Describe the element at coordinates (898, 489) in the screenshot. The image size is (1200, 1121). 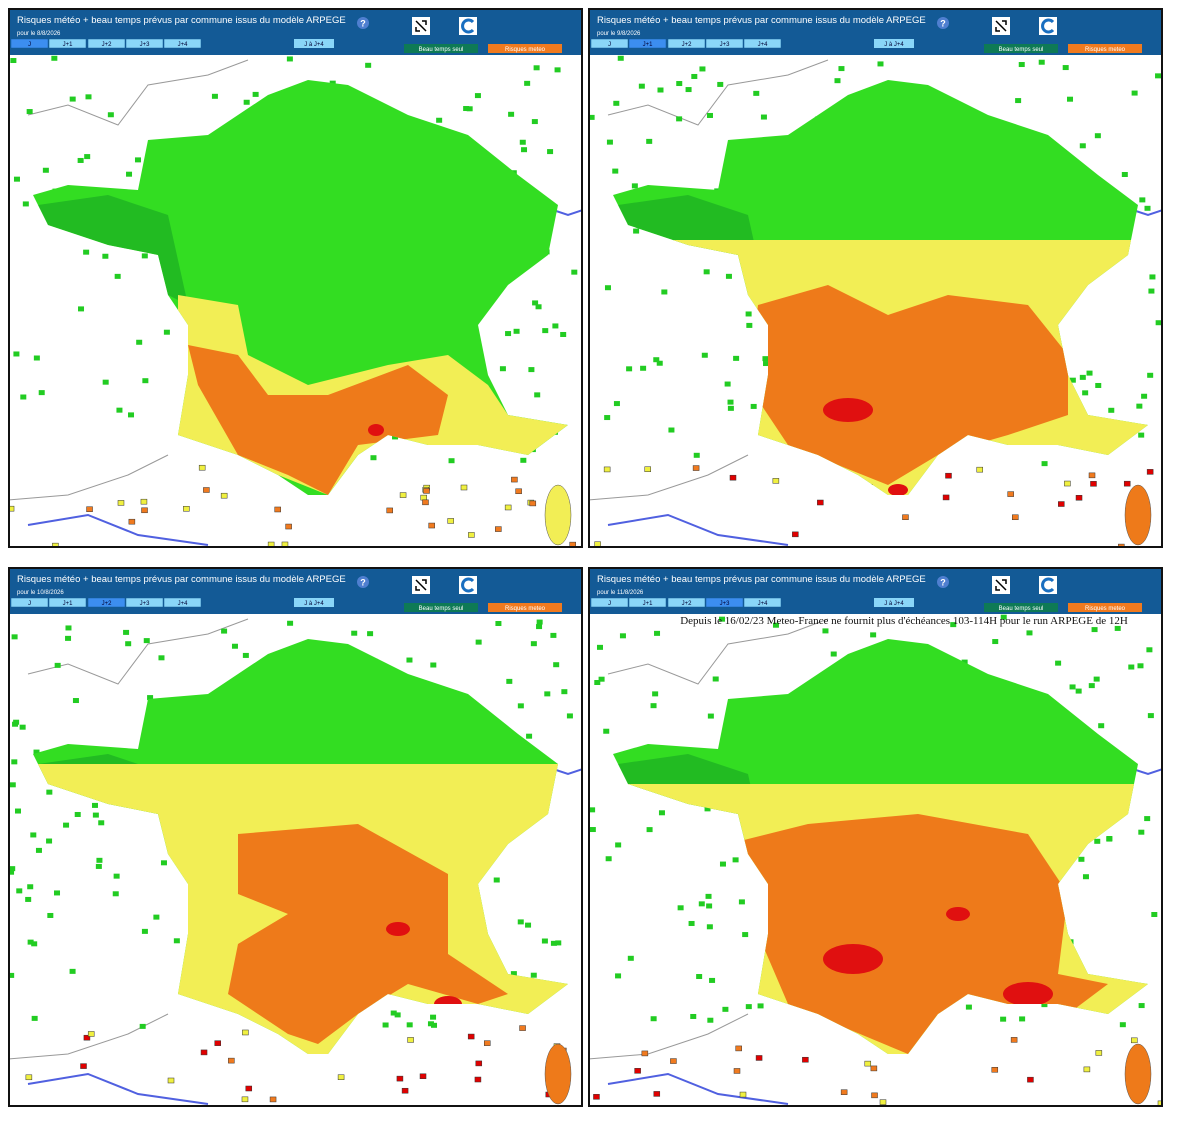
I see `risk-red` at that location.